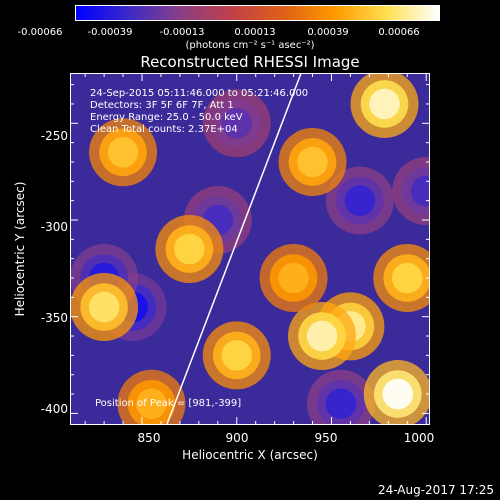 The image size is (500, 500). I want to click on colorbar-tick-label: -0.00013, so click(182, 32).